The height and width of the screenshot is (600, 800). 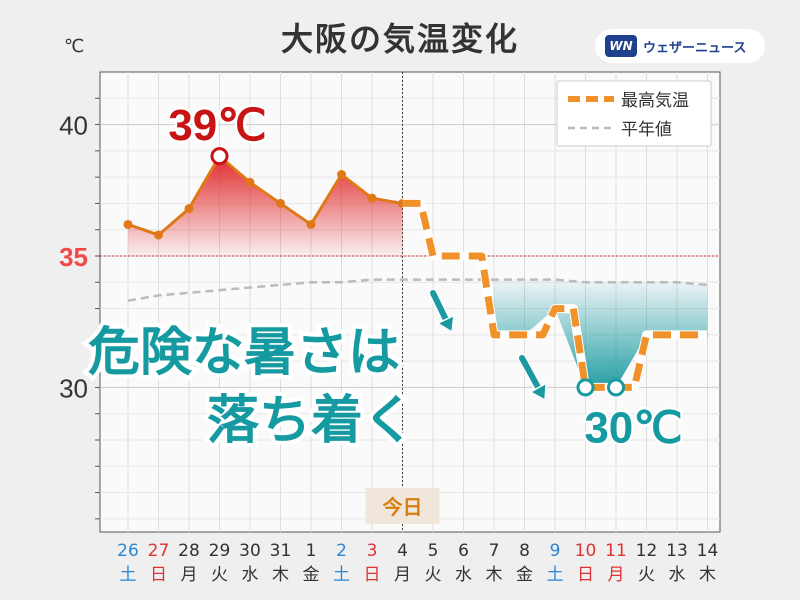 I want to click on y-tick-label: 30, so click(x=73, y=388).